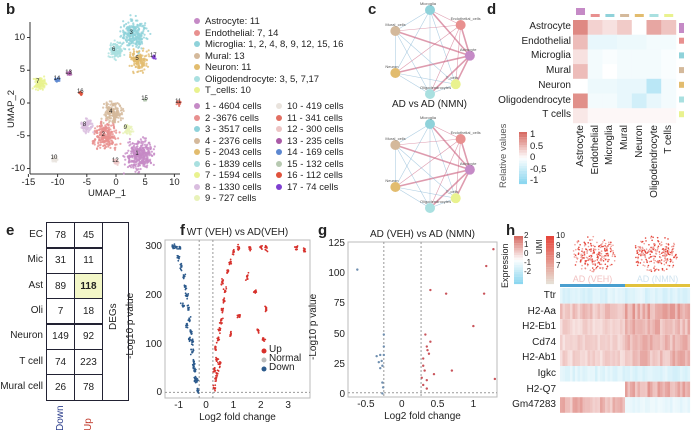 The height and width of the screenshot is (430, 694). Describe the element at coordinates (36, 310) in the screenshot. I see `table-row-label: Oli` at that location.